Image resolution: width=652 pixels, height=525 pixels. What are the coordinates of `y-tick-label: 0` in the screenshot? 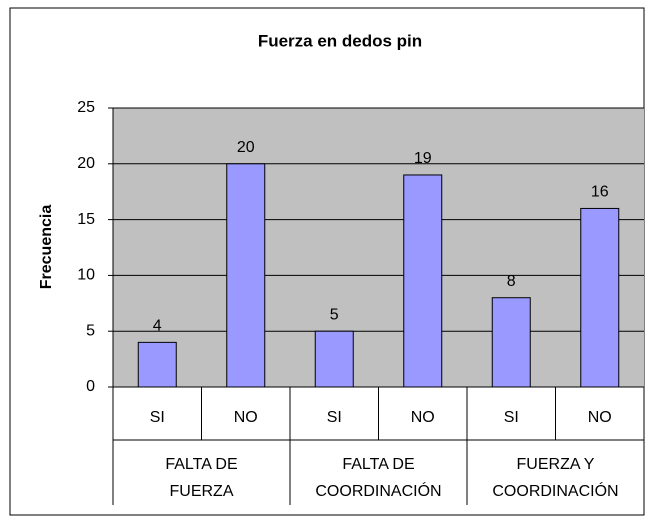 It's located at (90, 386).